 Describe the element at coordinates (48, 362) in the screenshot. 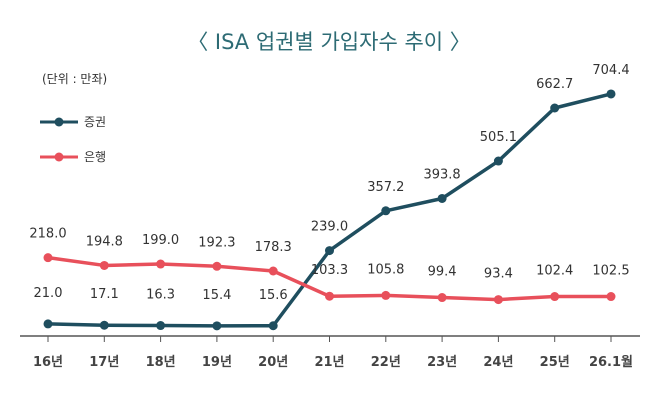

I see `x-tick-label: 16년` at that location.